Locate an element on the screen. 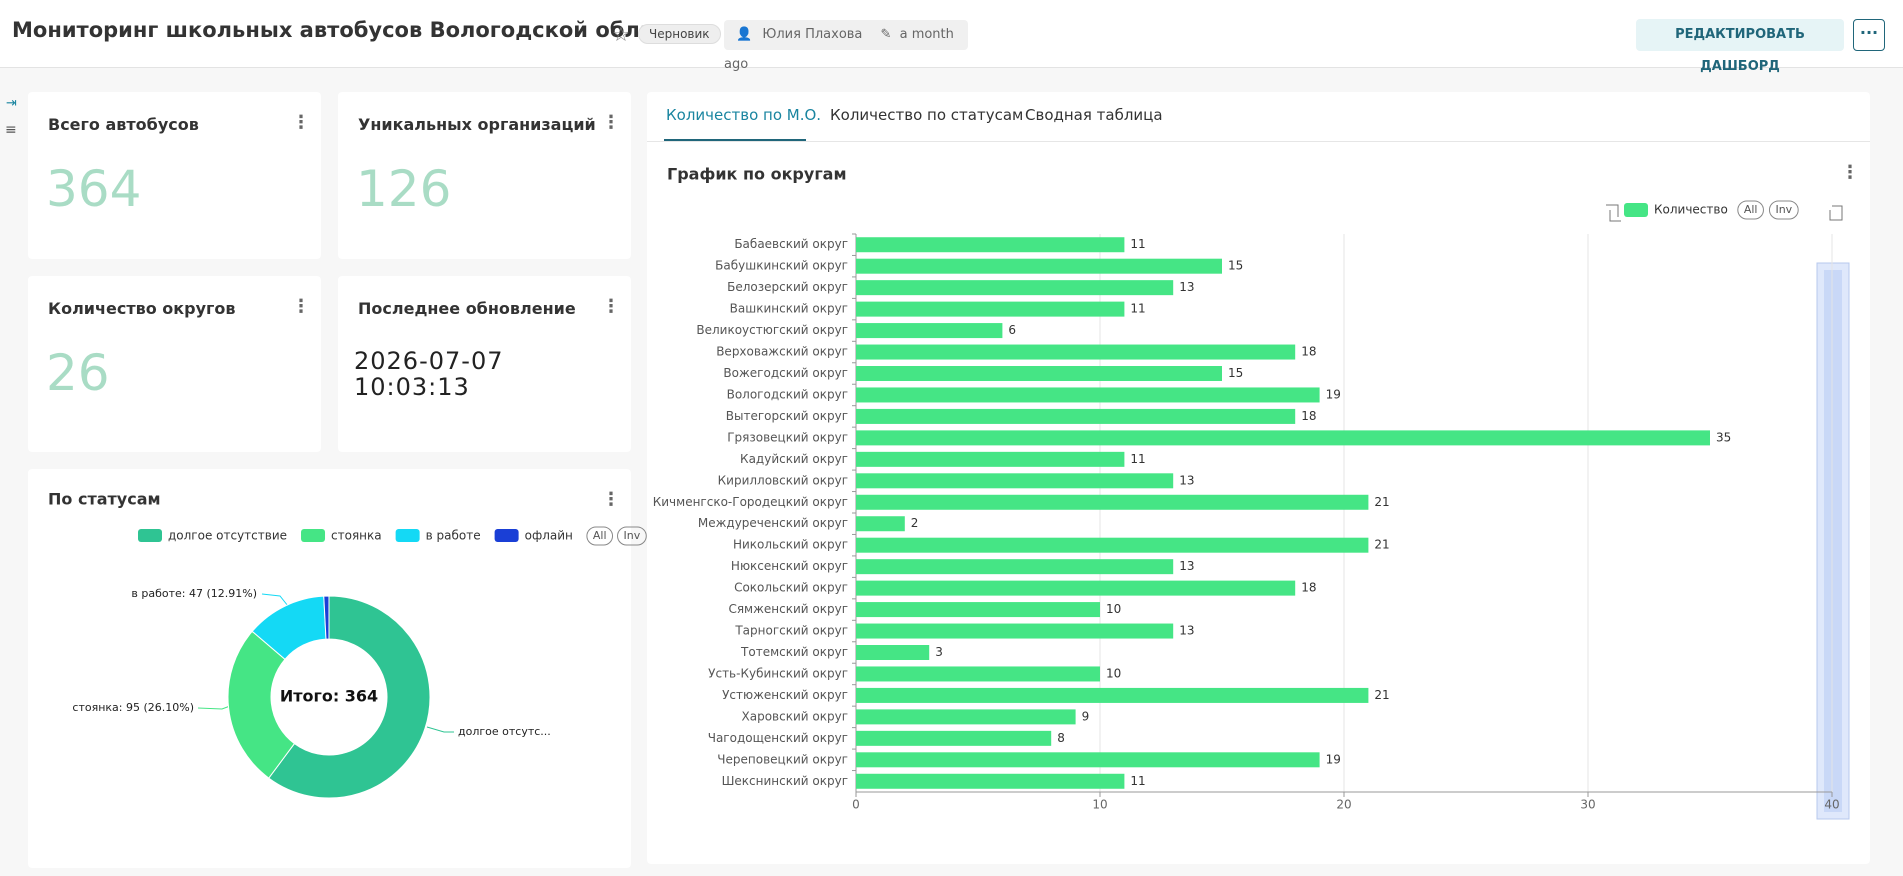 Image resolution: width=1903 pixels, height=876 pixels. bar-value-label: 10 is located at coordinates (1113, 673).